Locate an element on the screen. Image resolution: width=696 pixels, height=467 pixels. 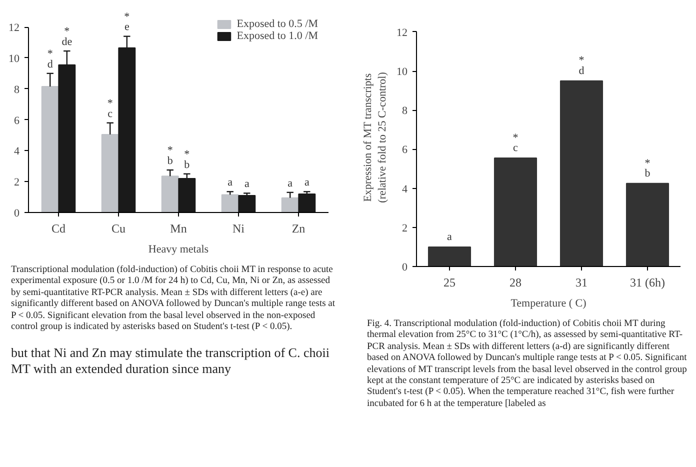
data-label: * de is located at coordinates (67, 37).